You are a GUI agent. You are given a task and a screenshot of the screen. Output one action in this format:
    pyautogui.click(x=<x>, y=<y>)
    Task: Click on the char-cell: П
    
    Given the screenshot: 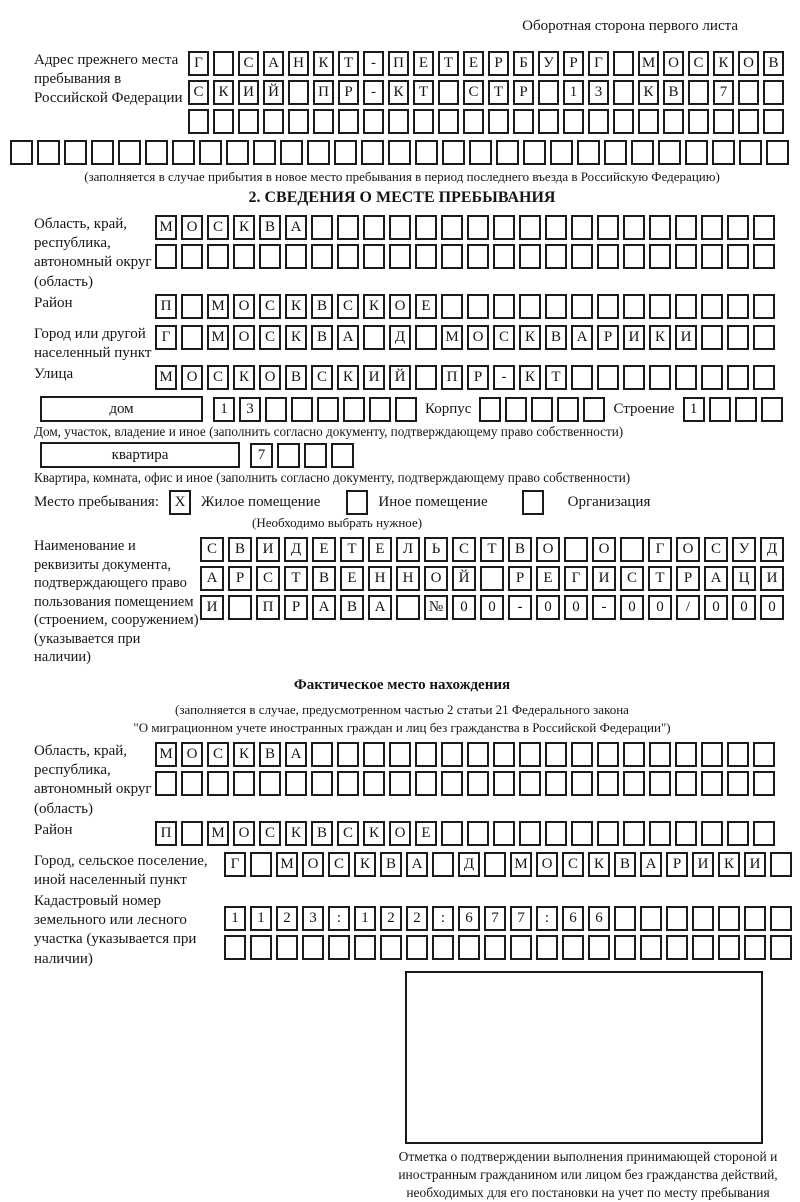 What is the action you would take?
    pyautogui.click(x=323, y=92)
    